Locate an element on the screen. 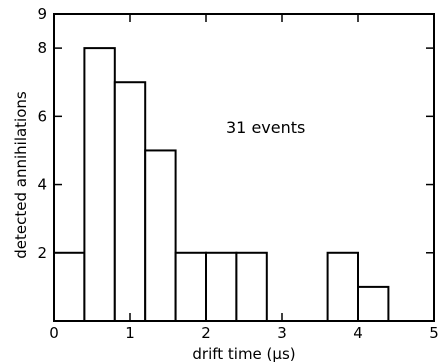 The height and width of the screenshot is (363, 443). y-axis-title: detected annihilations is located at coordinates (21, 175).